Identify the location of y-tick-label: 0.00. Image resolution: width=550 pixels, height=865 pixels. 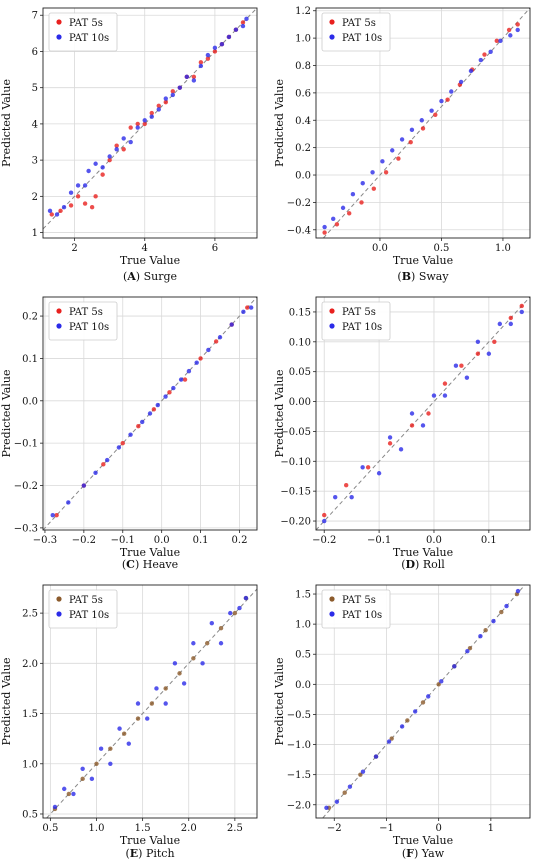
(300, 402).